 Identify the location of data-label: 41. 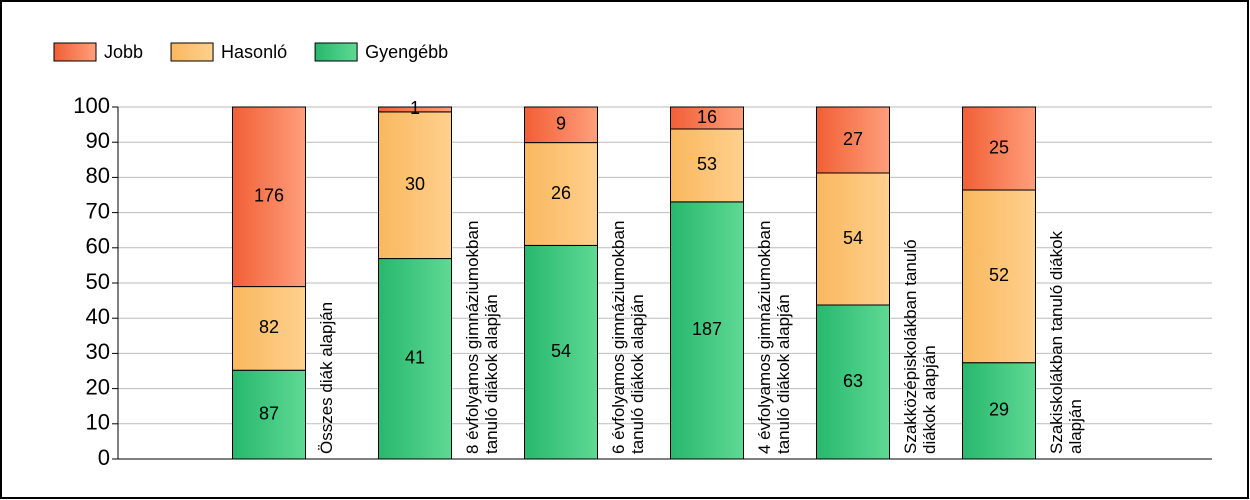
(415, 358).